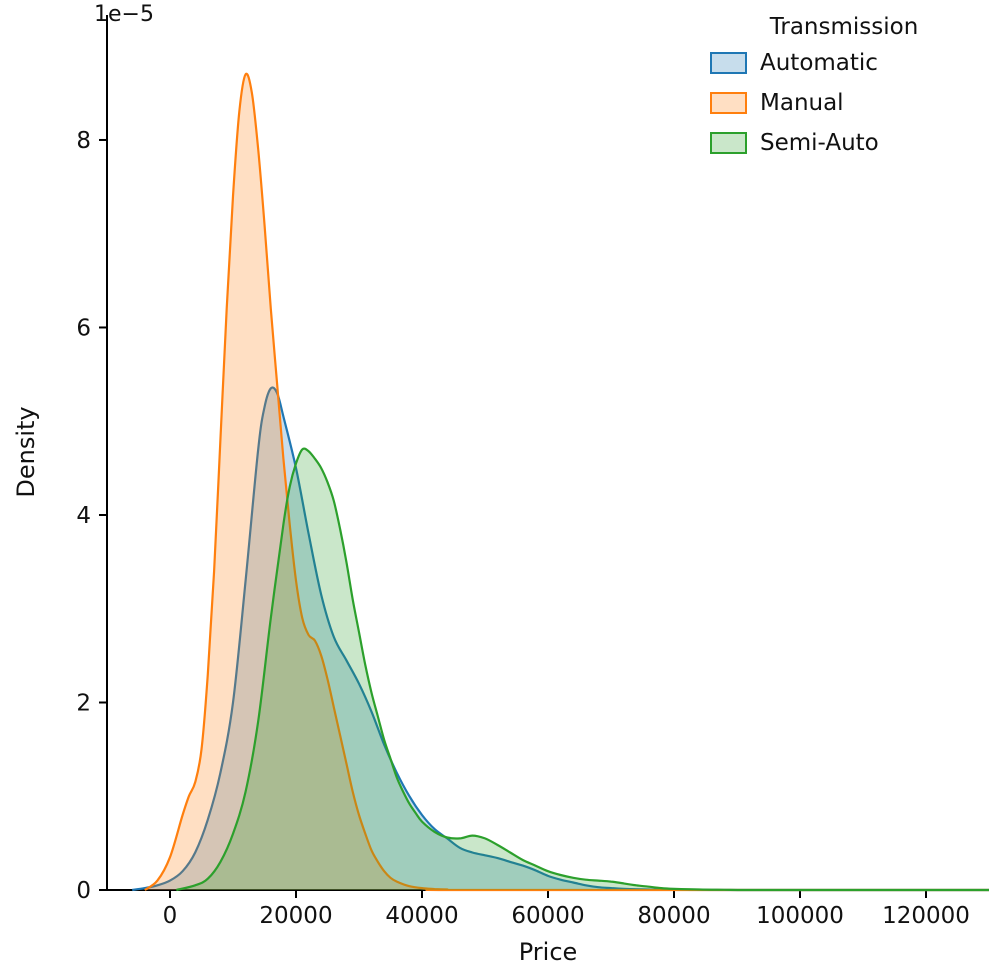 This screenshot has width=995, height=979. What do you see at coordinates (83, 703) in the screenshot?
I see `y-tick-label: 2` at bounding box center [83, 703].